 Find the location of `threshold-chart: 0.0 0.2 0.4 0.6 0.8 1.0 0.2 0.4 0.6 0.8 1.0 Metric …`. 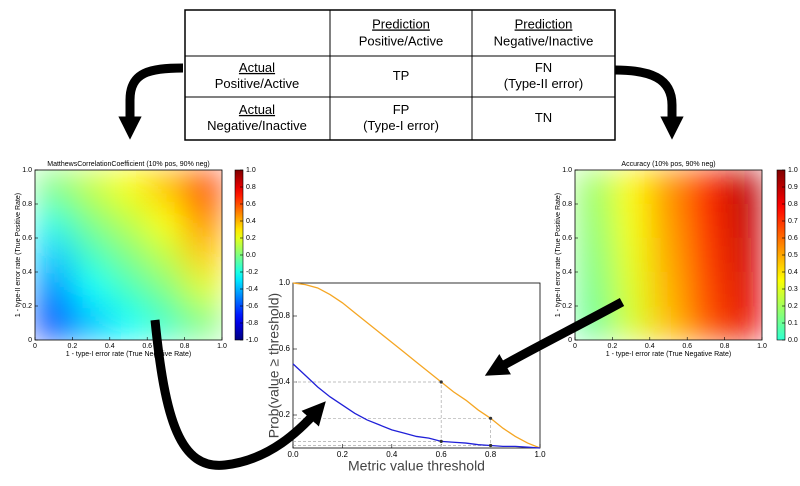

threshold-chart: 0.0 0.2 0.4 0.6 0.8 1.0 0.2 0.4 0.6 0.8 1.0 Metric … is located at coordinates (406, 376).